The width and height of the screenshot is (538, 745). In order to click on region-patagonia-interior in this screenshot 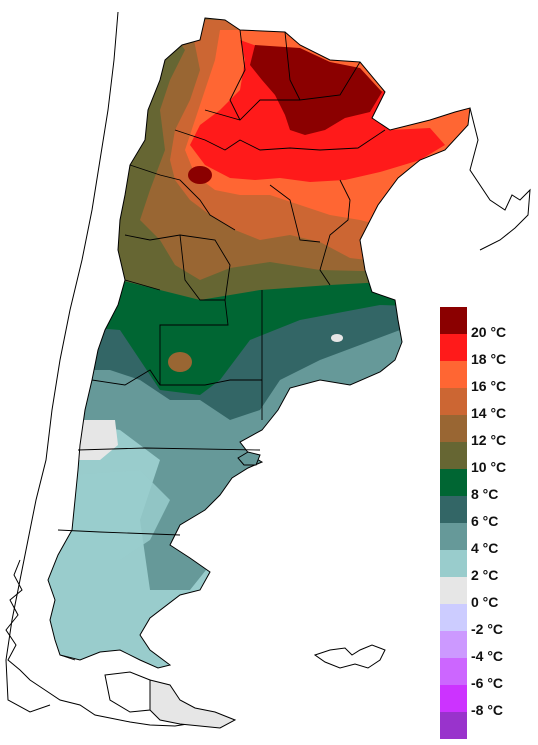, I will do `click(109, 515)`.